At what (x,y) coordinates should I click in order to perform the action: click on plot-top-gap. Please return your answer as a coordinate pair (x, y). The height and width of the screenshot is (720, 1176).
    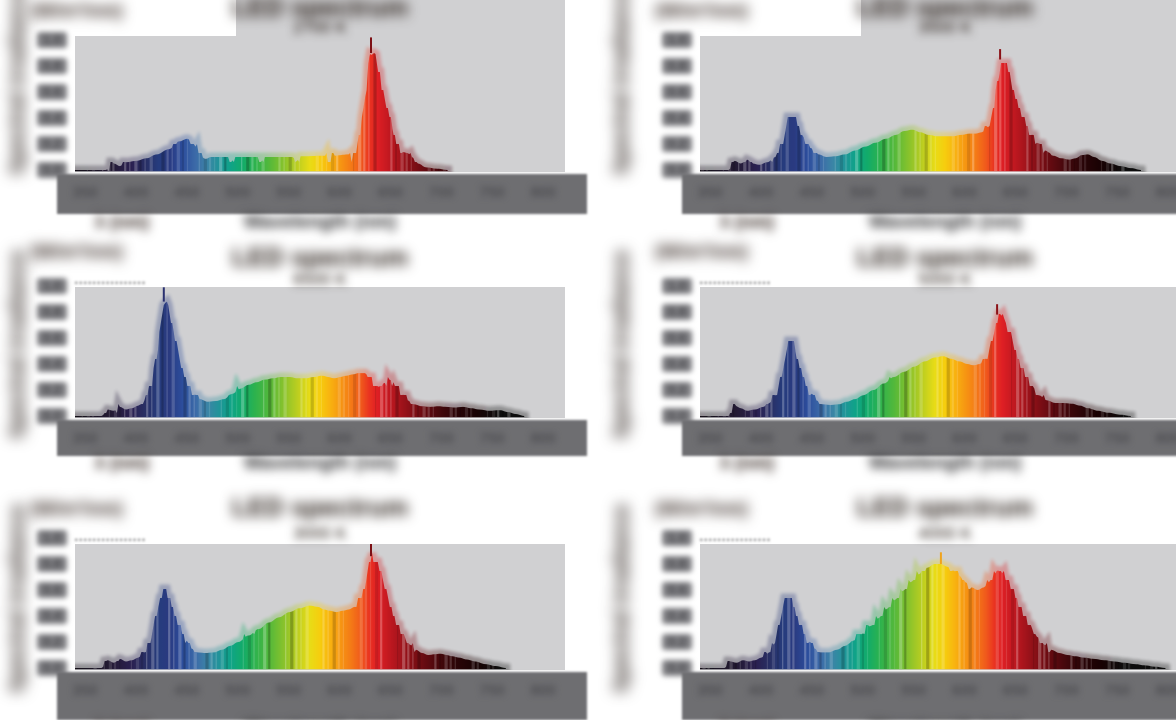
    Looking at the image, I should click on (780, 18).